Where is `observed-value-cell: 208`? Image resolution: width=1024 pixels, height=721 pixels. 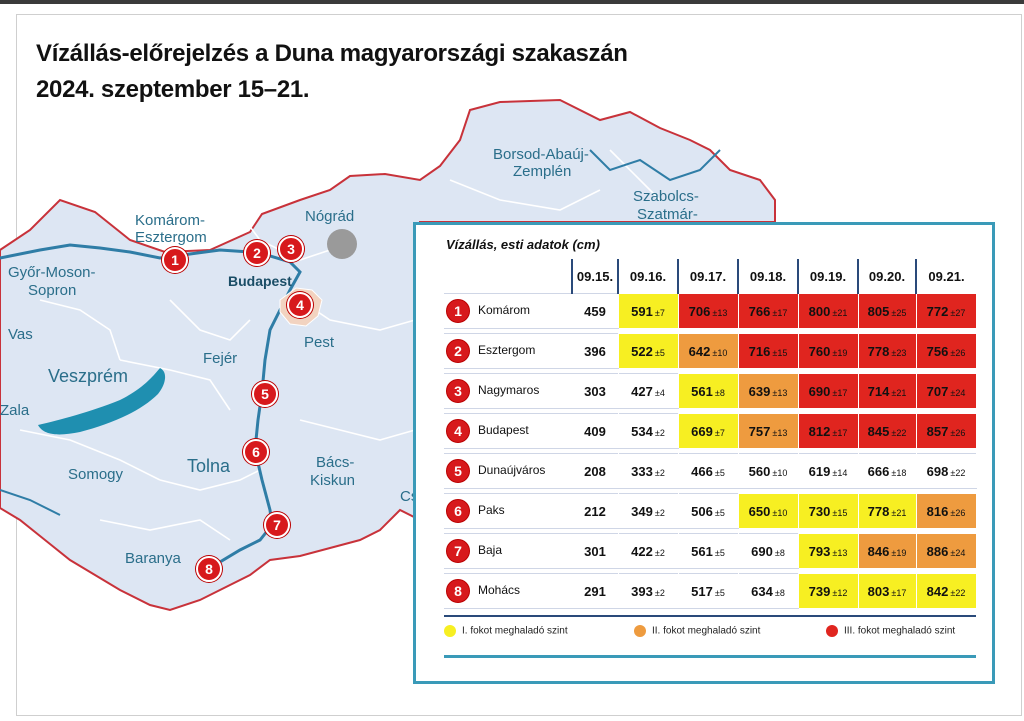 observed-value-cell: 208 is located at coordinates (595, 471).